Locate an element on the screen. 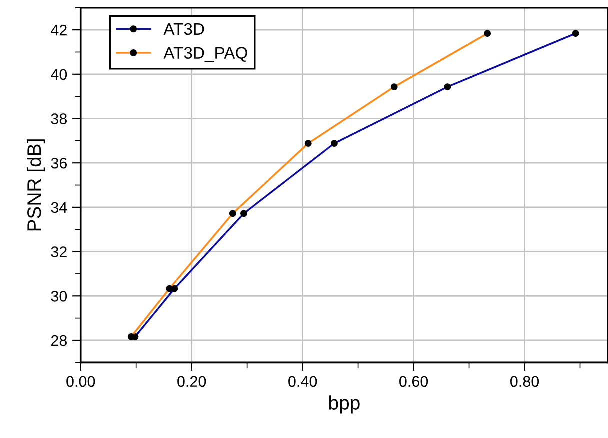  x-tick-label: 0.80 is located at coordinates (525, 382).